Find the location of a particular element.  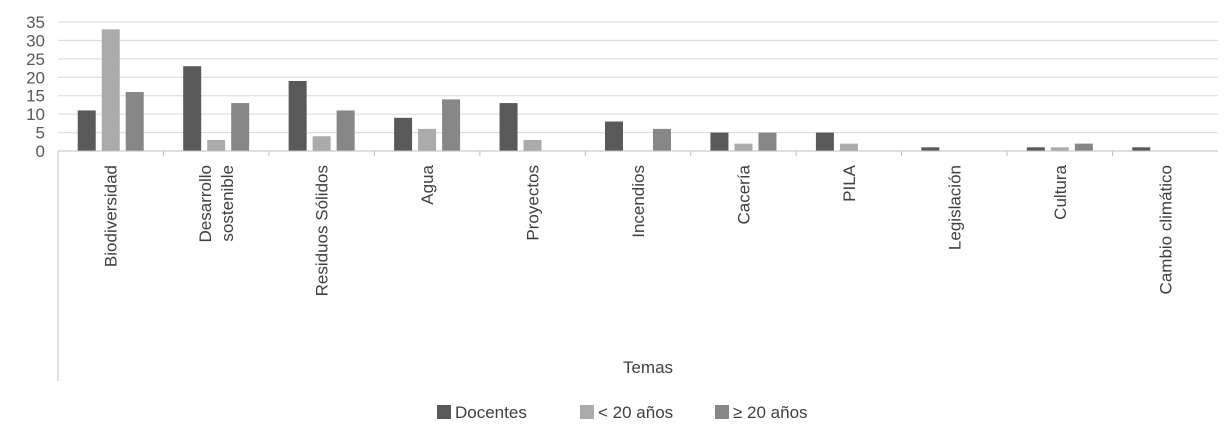

y-tick-label: 15 is located at coordinates (35, 96).